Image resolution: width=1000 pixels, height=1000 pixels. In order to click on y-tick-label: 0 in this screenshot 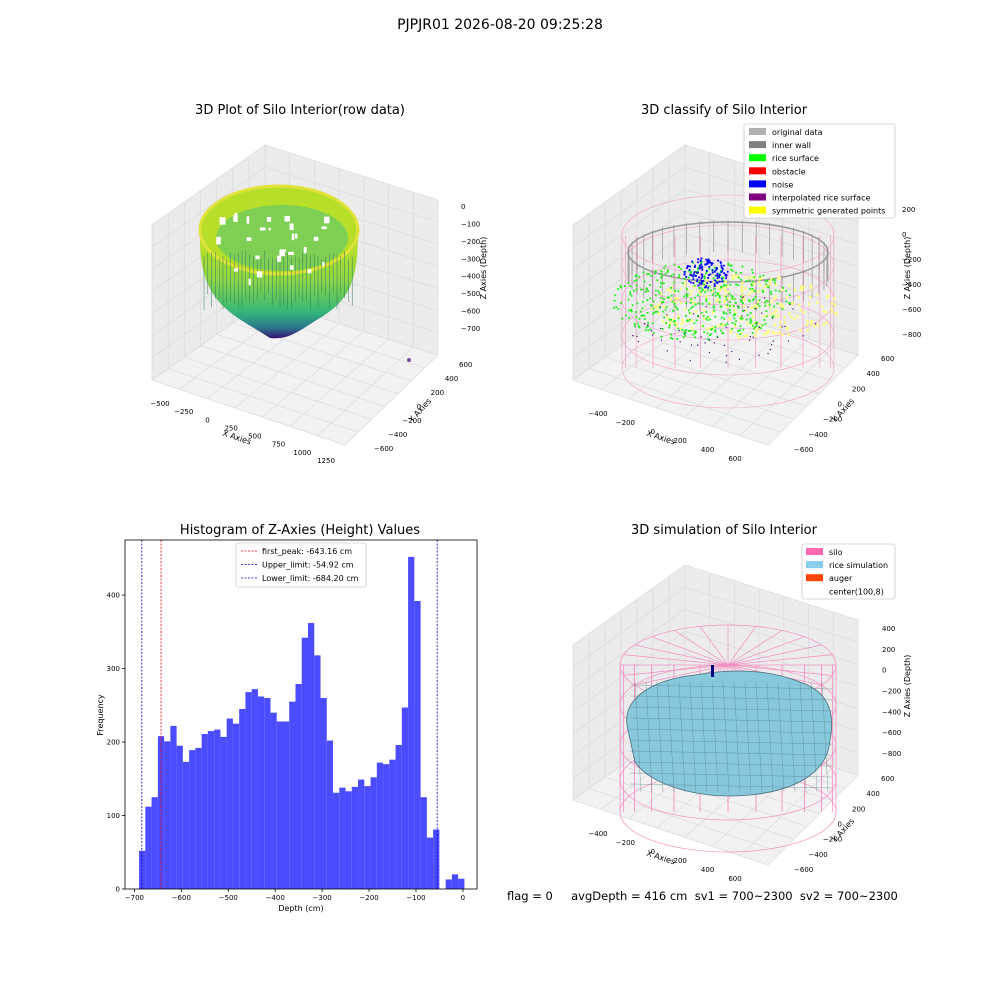, I will do `click(840, 405)`.